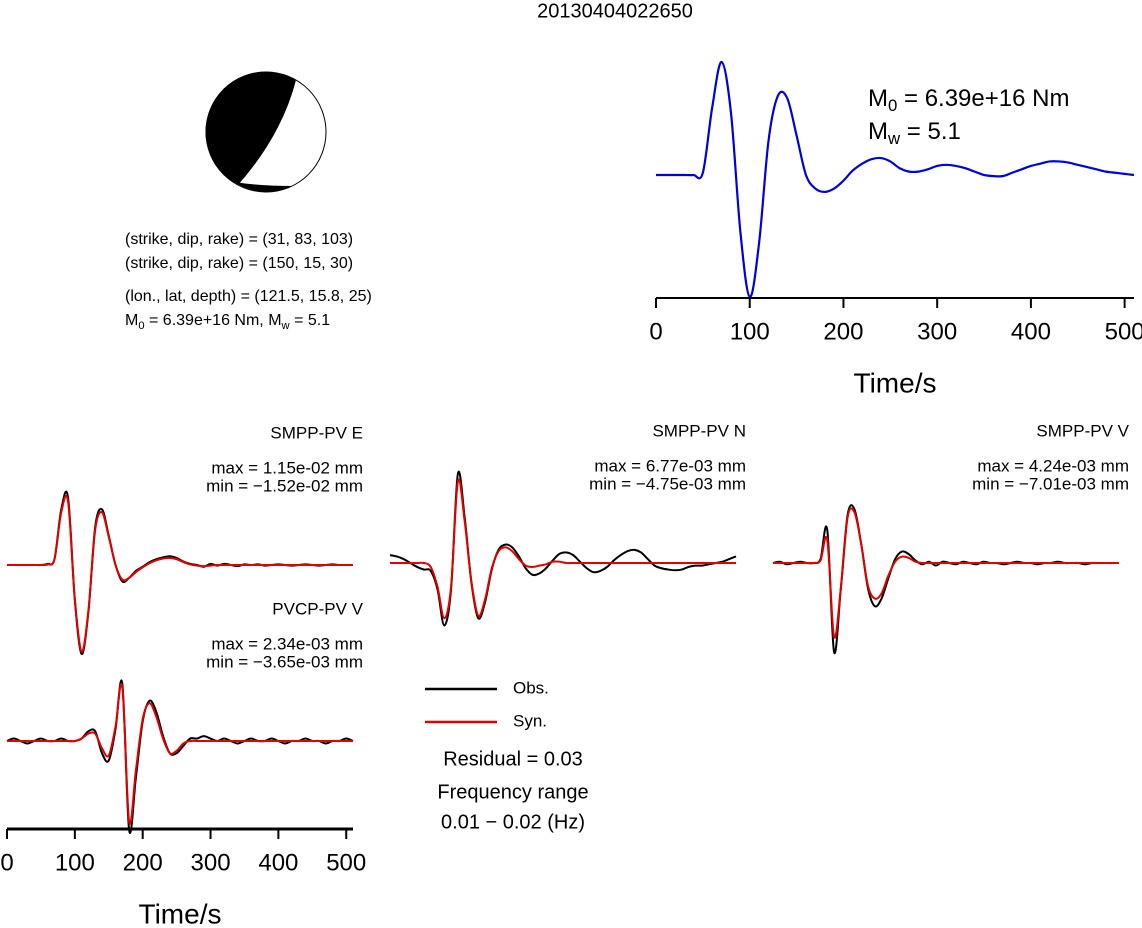  I want to click on figure-title: 20130404022650, so click(615, 11).